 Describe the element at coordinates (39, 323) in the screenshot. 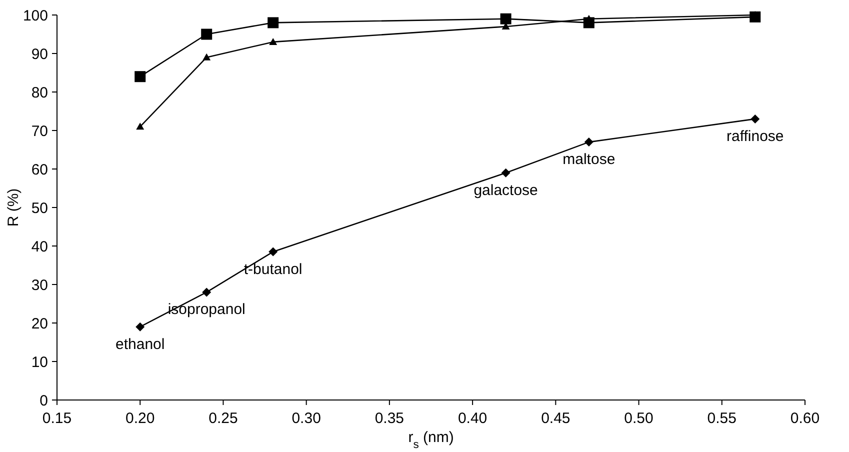

I see `y-tick-label: 20` at that location.